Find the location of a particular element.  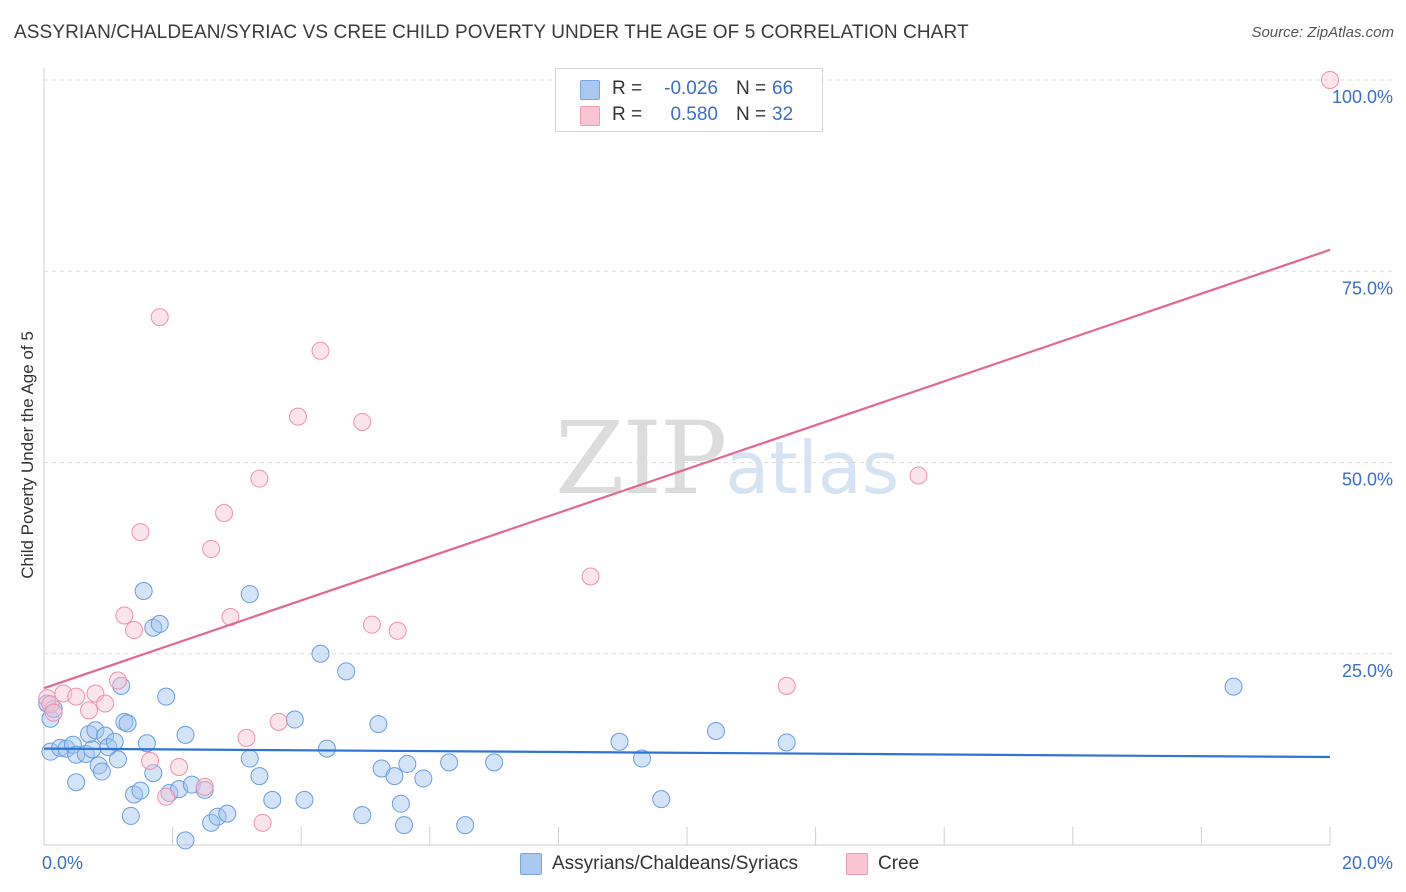

legend-swatch-blue is located at coordinates (590, 90).